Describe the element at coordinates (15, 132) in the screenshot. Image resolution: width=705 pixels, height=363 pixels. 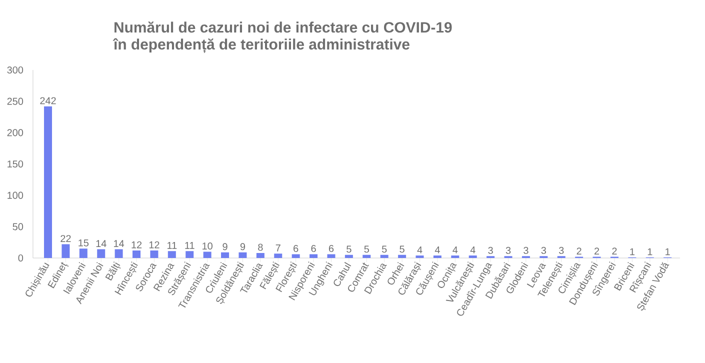
I see `y-tick-label: 200` at that location.